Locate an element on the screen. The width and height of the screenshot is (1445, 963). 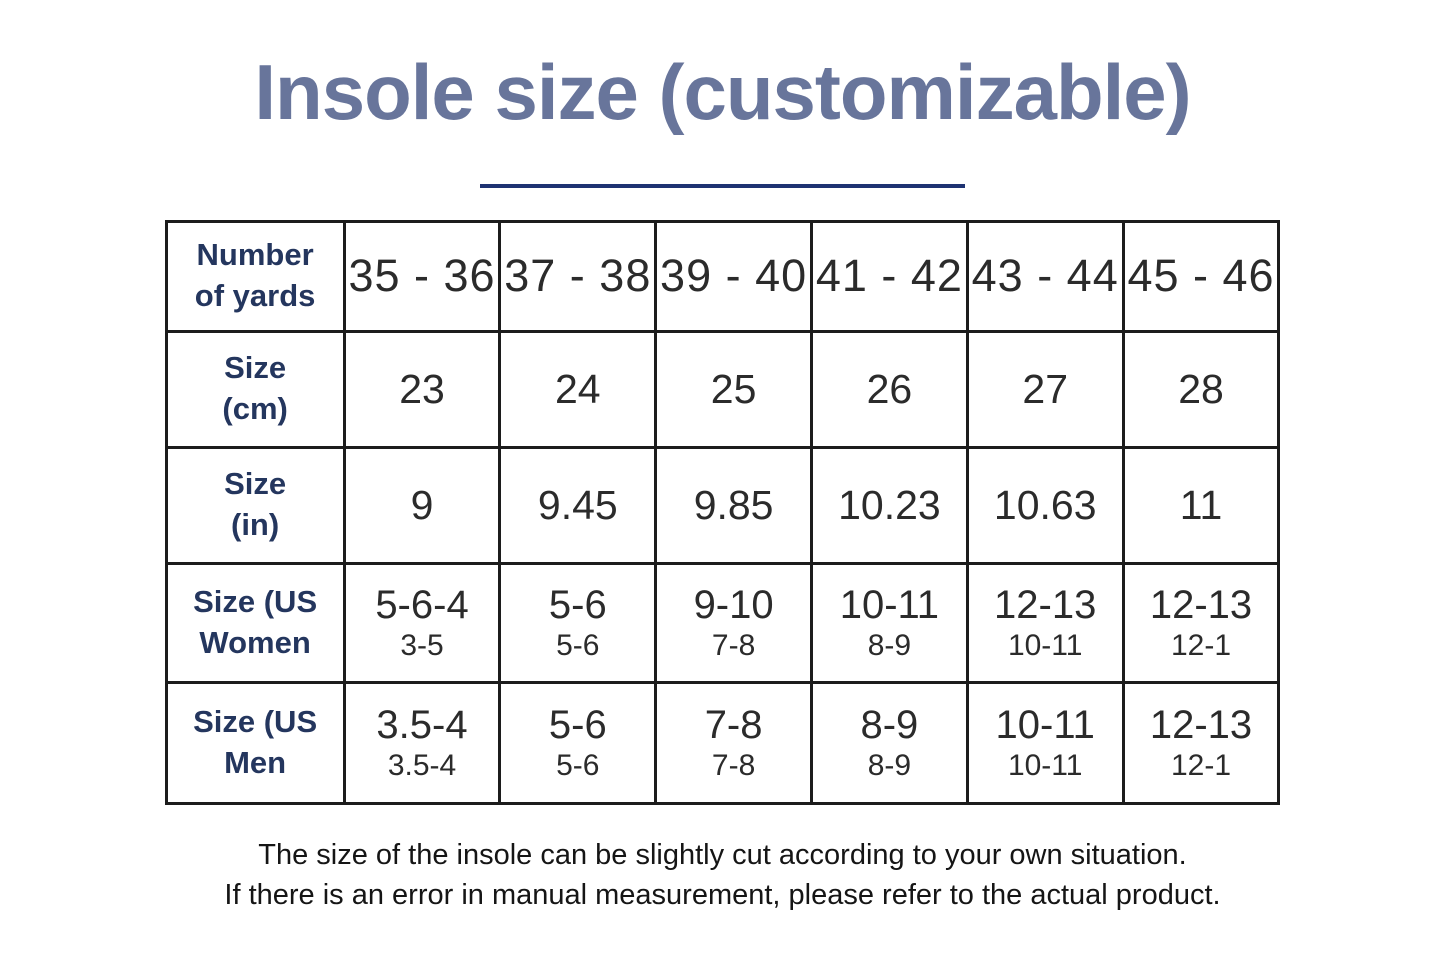
row-label-cell: Size (in) is located at coordinates (255, 505).